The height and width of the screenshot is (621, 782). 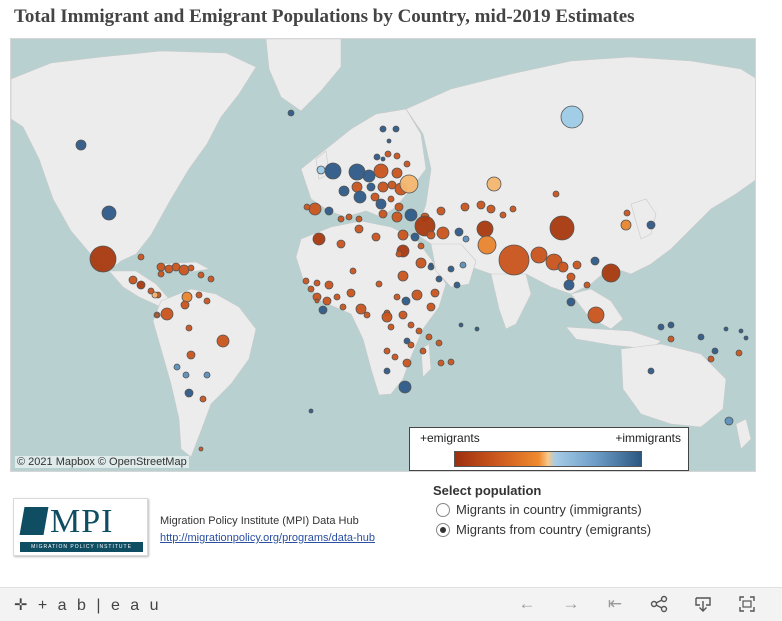 What do you see at coordinates (572, 117) in the screenshot?
I see `bubble-russia` at bounding box center [572, 117].